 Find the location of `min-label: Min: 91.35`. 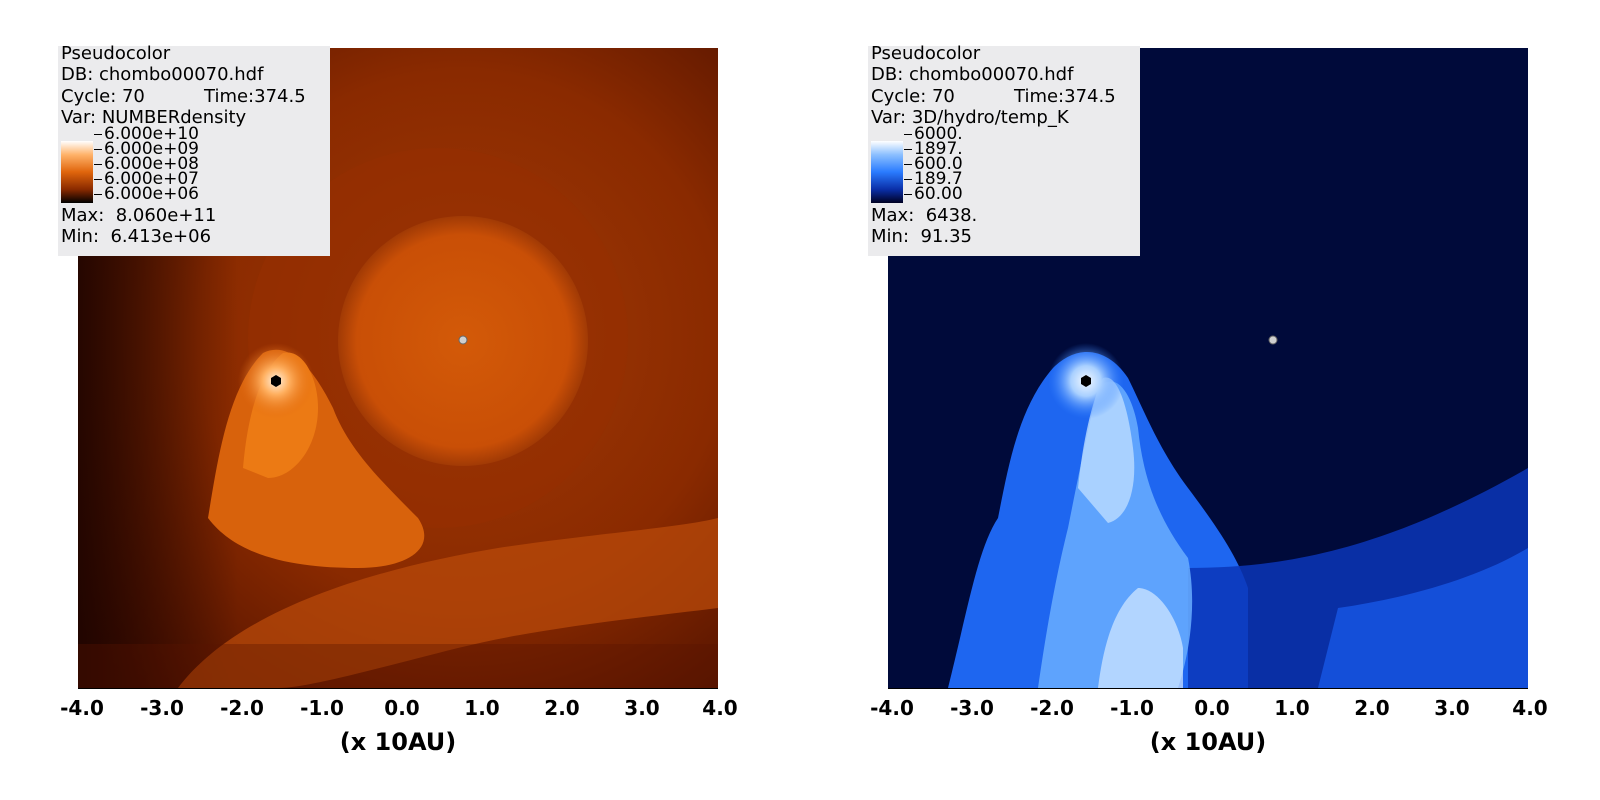

min-label: Min: 91.35 is located at coordinates (921, 236).